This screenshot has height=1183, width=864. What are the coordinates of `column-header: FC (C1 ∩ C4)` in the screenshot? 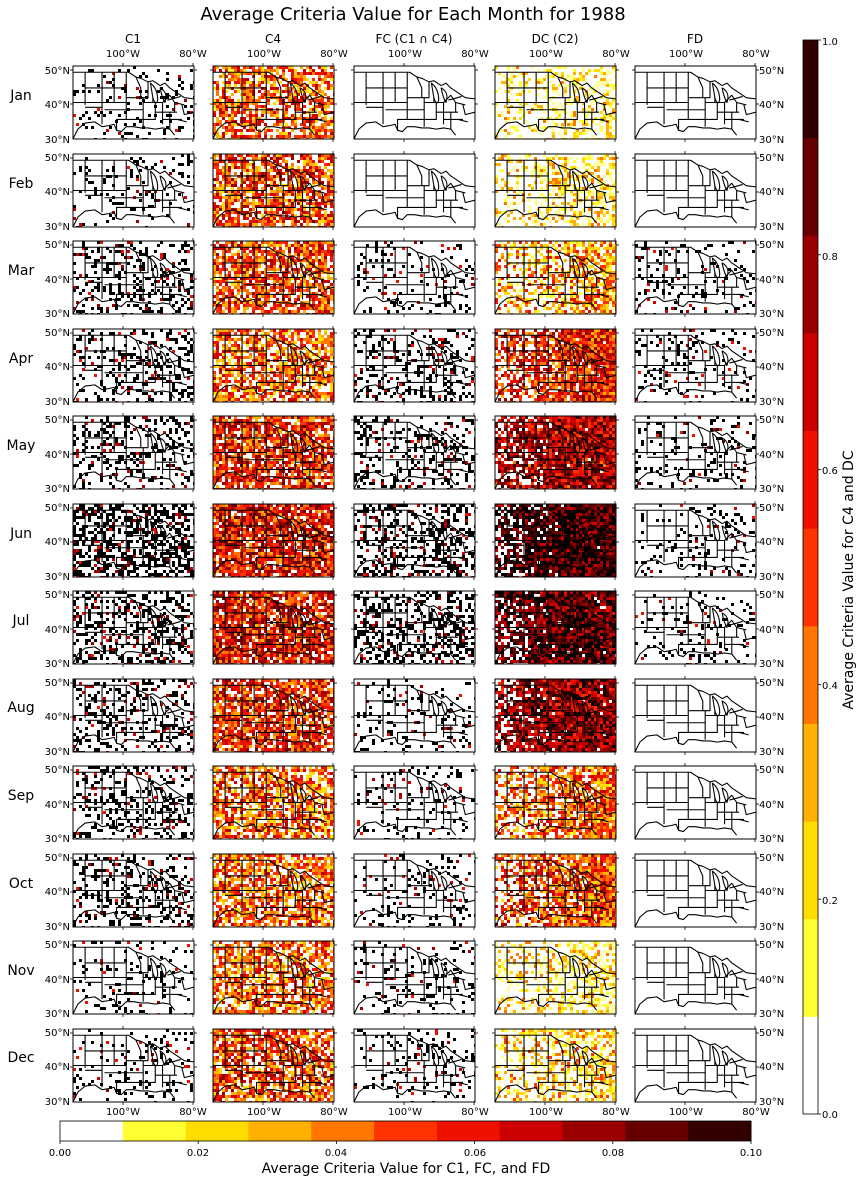 It's located at (414, 39).